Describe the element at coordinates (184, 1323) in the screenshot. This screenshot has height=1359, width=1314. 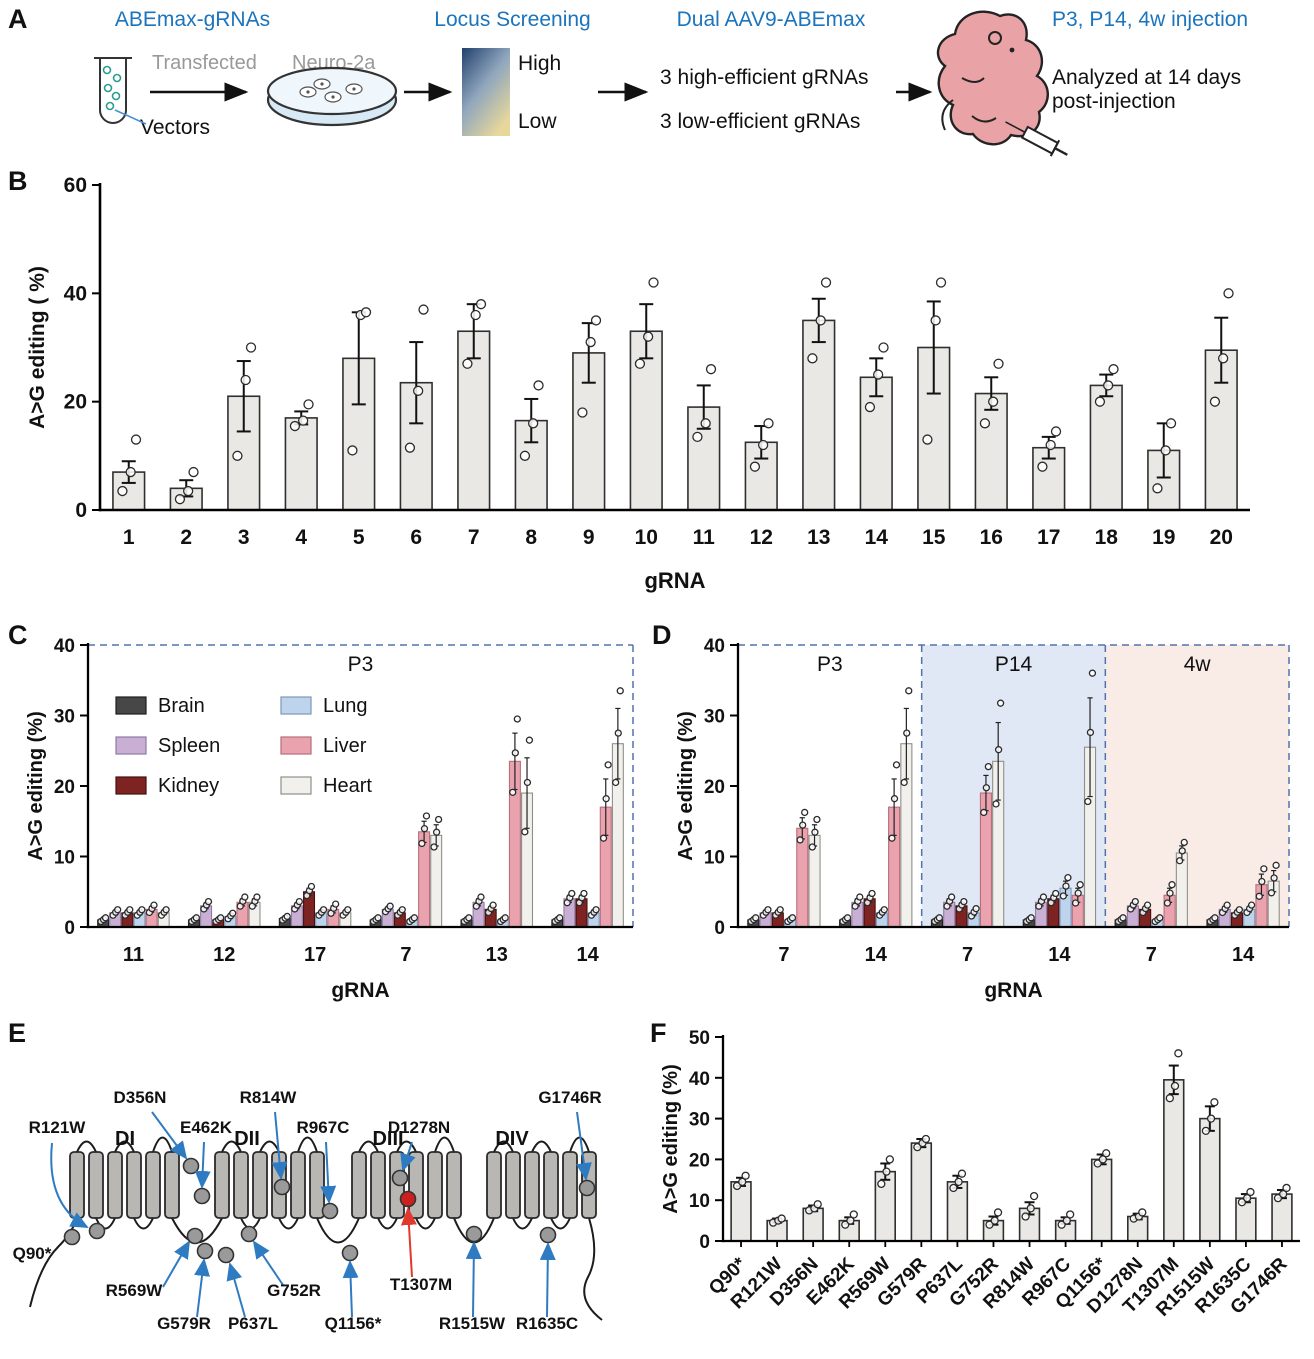
I see `svg-text: G579R` at that location.